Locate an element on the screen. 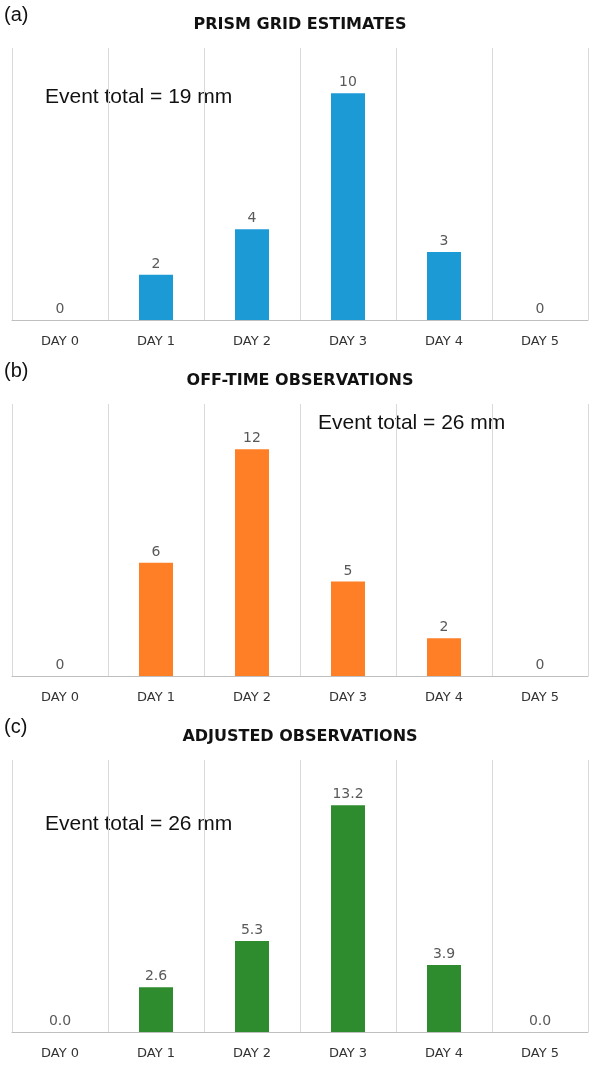 The image size is (600, 1070). data-label: 12 is located at coordinates (252, 437).